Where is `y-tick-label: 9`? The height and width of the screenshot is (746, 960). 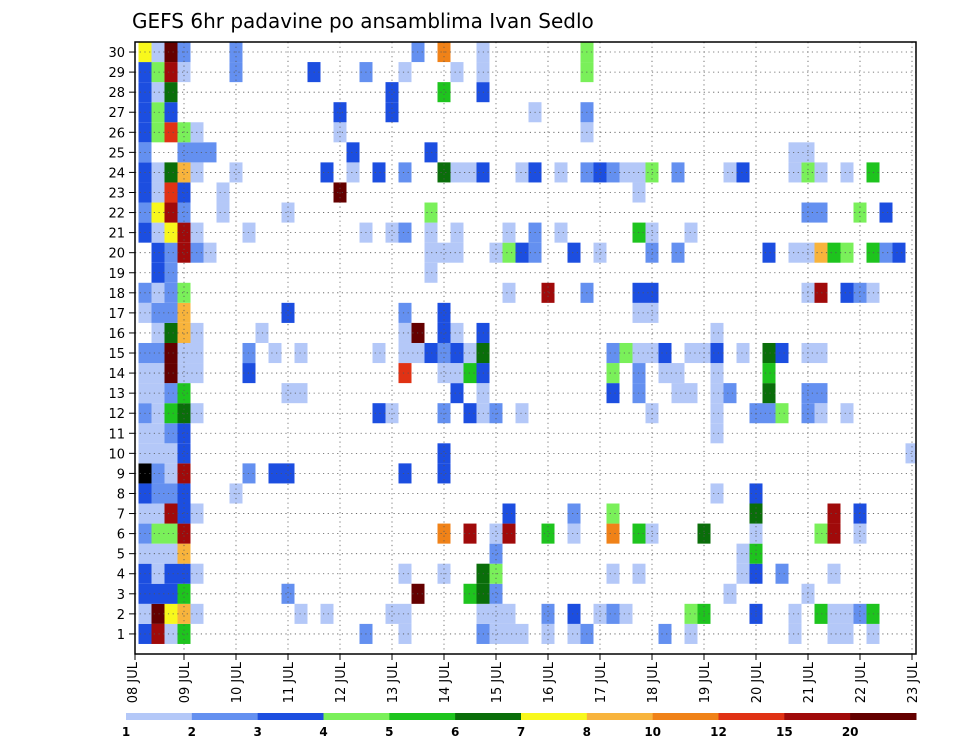
y-tick-label: 9 is located at coordinates (121, 474).